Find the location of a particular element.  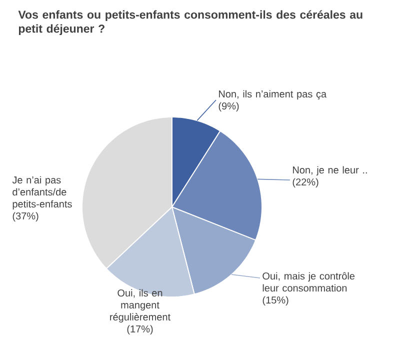

slice-label: Oui, mais je contrôle leur consommation is located at coordinates (308, 282).